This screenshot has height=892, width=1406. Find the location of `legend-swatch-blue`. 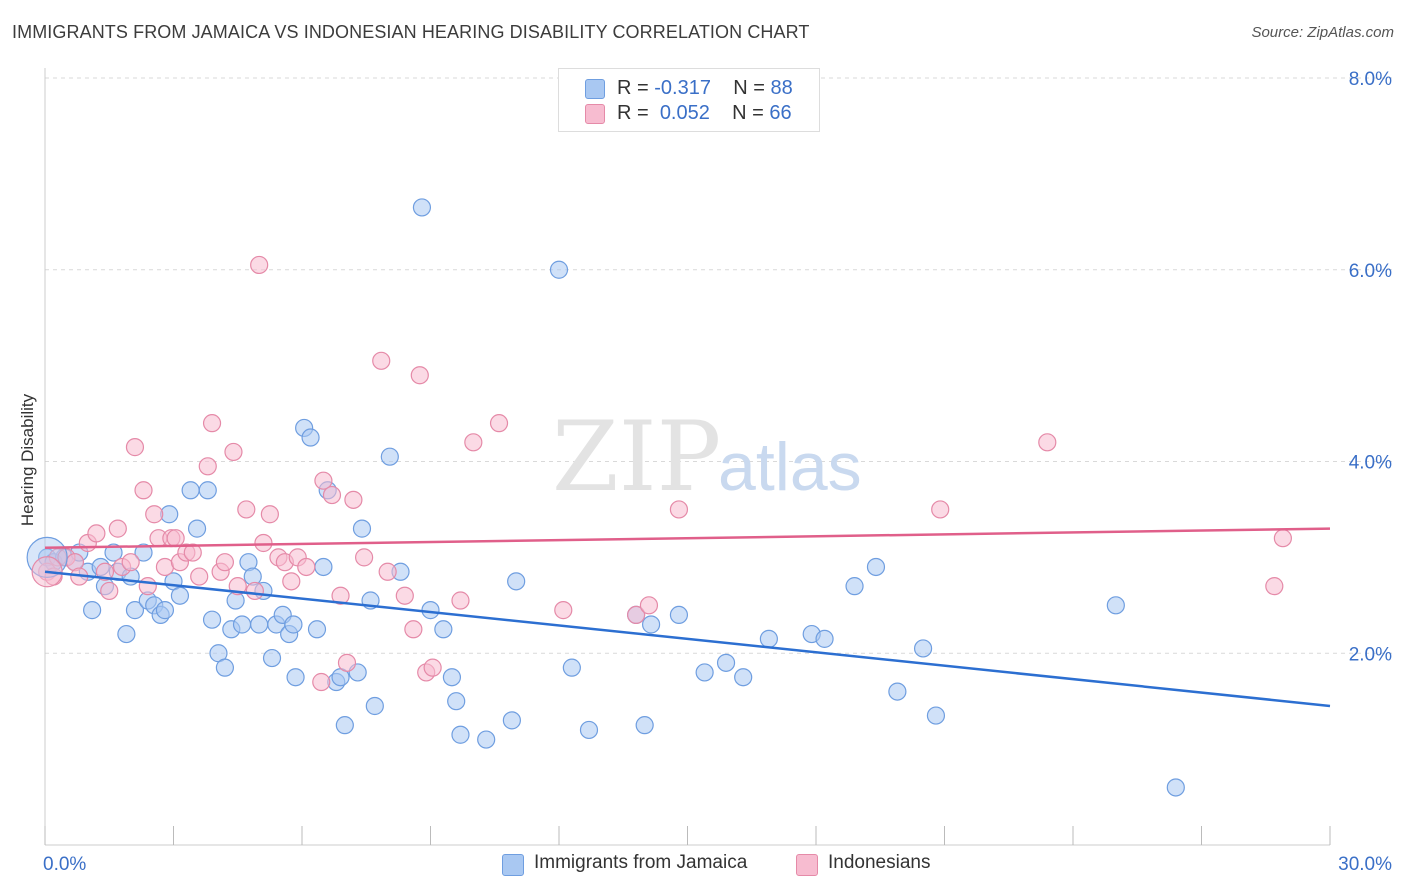

legend-swatch-blue is located at coordinates (595, 89).